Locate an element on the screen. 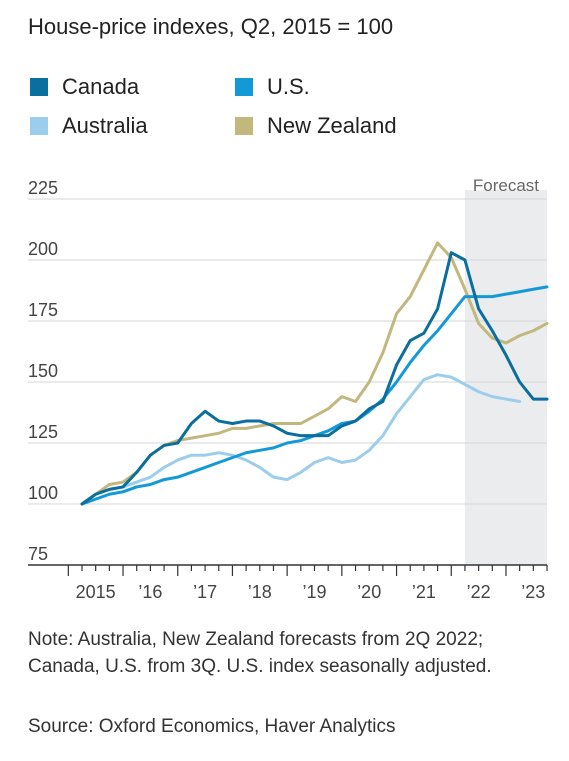 Image resolution: width=569 pixels, height=761 pixels. x-tick-label-’20: ’20 is located at coordinates (369, 592).